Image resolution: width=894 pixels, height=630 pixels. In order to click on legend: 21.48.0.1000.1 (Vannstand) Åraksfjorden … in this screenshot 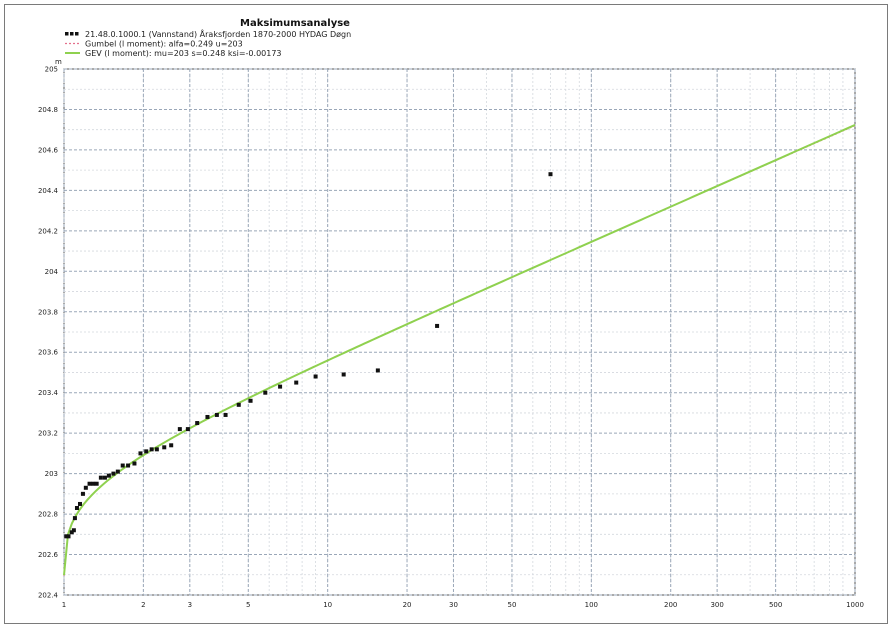, I will do `click(208, 43)`.